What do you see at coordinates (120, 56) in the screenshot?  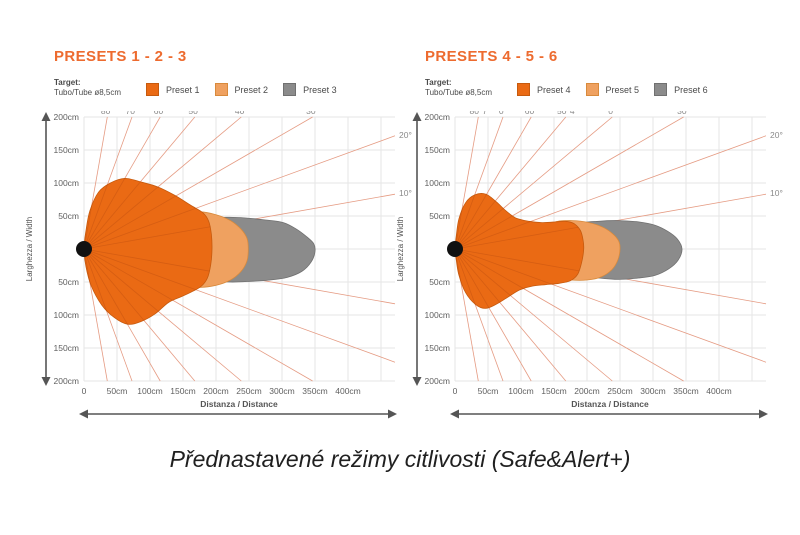 I see `chart-title: PRESETS 1 - 2 - 3` at bounding box center [120, 56].